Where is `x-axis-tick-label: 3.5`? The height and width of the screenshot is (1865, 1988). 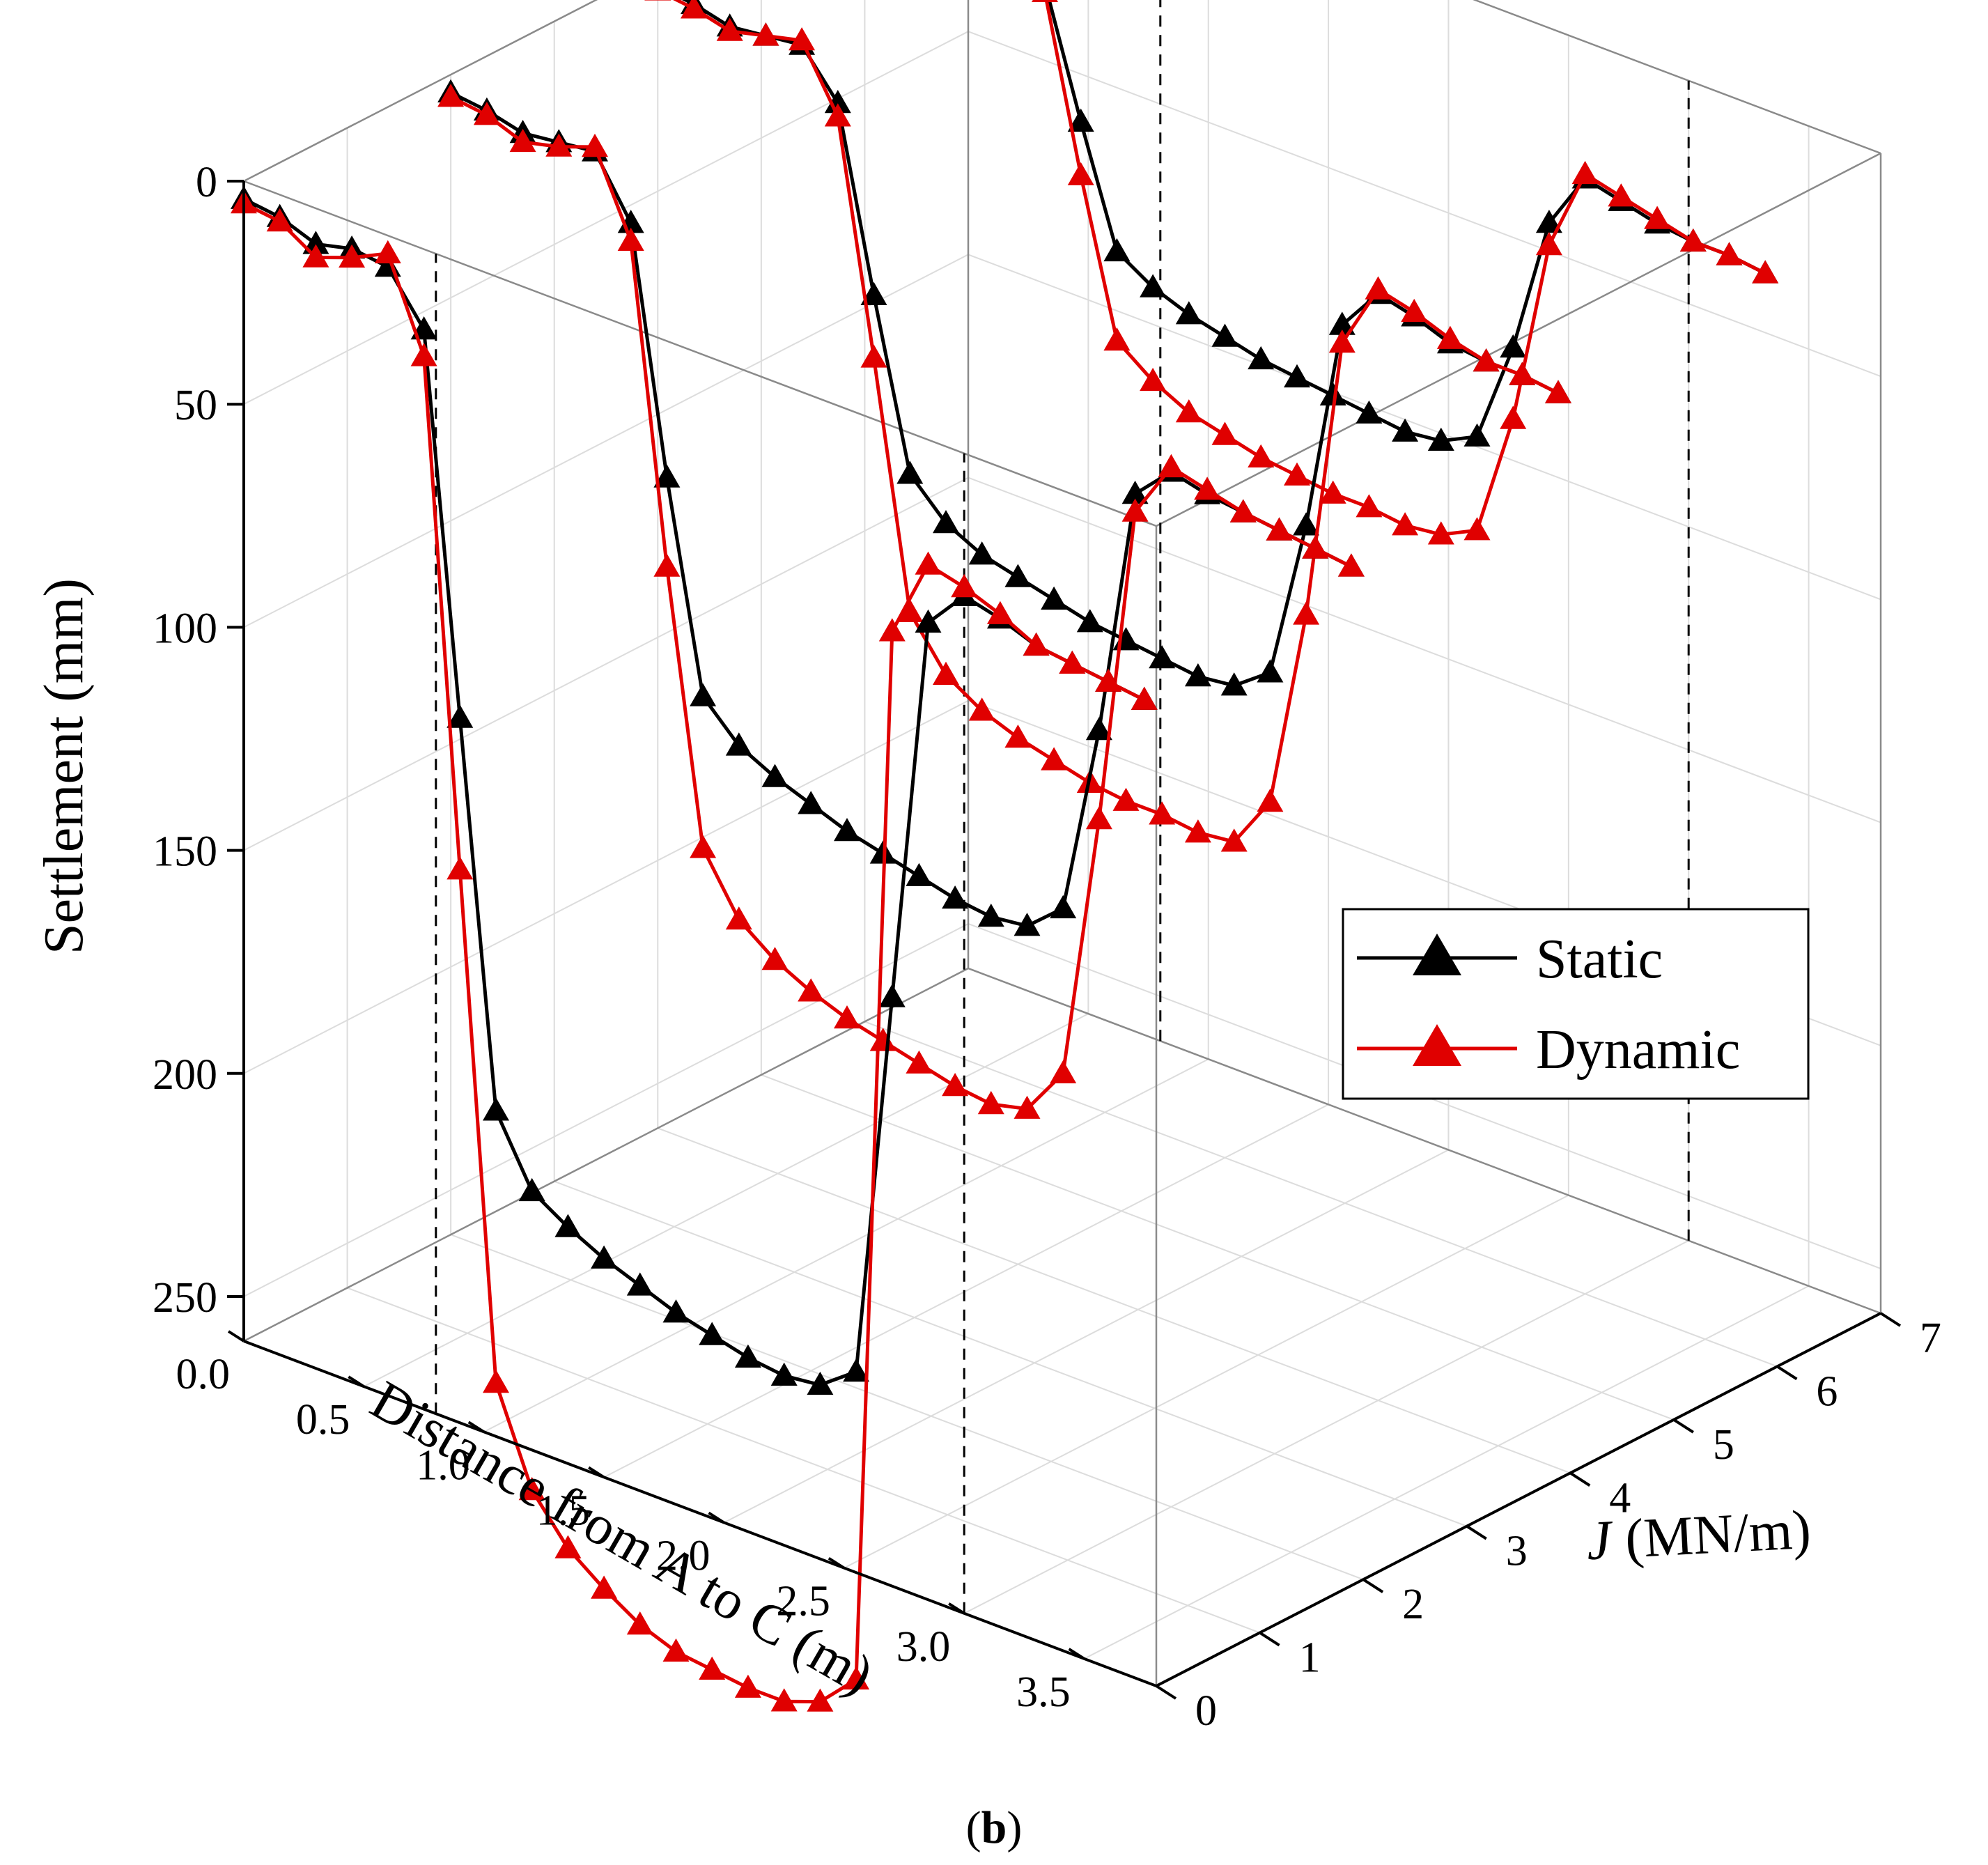 x-axis-tick-label: 3.5 is located at coordinates (1043, 1693).